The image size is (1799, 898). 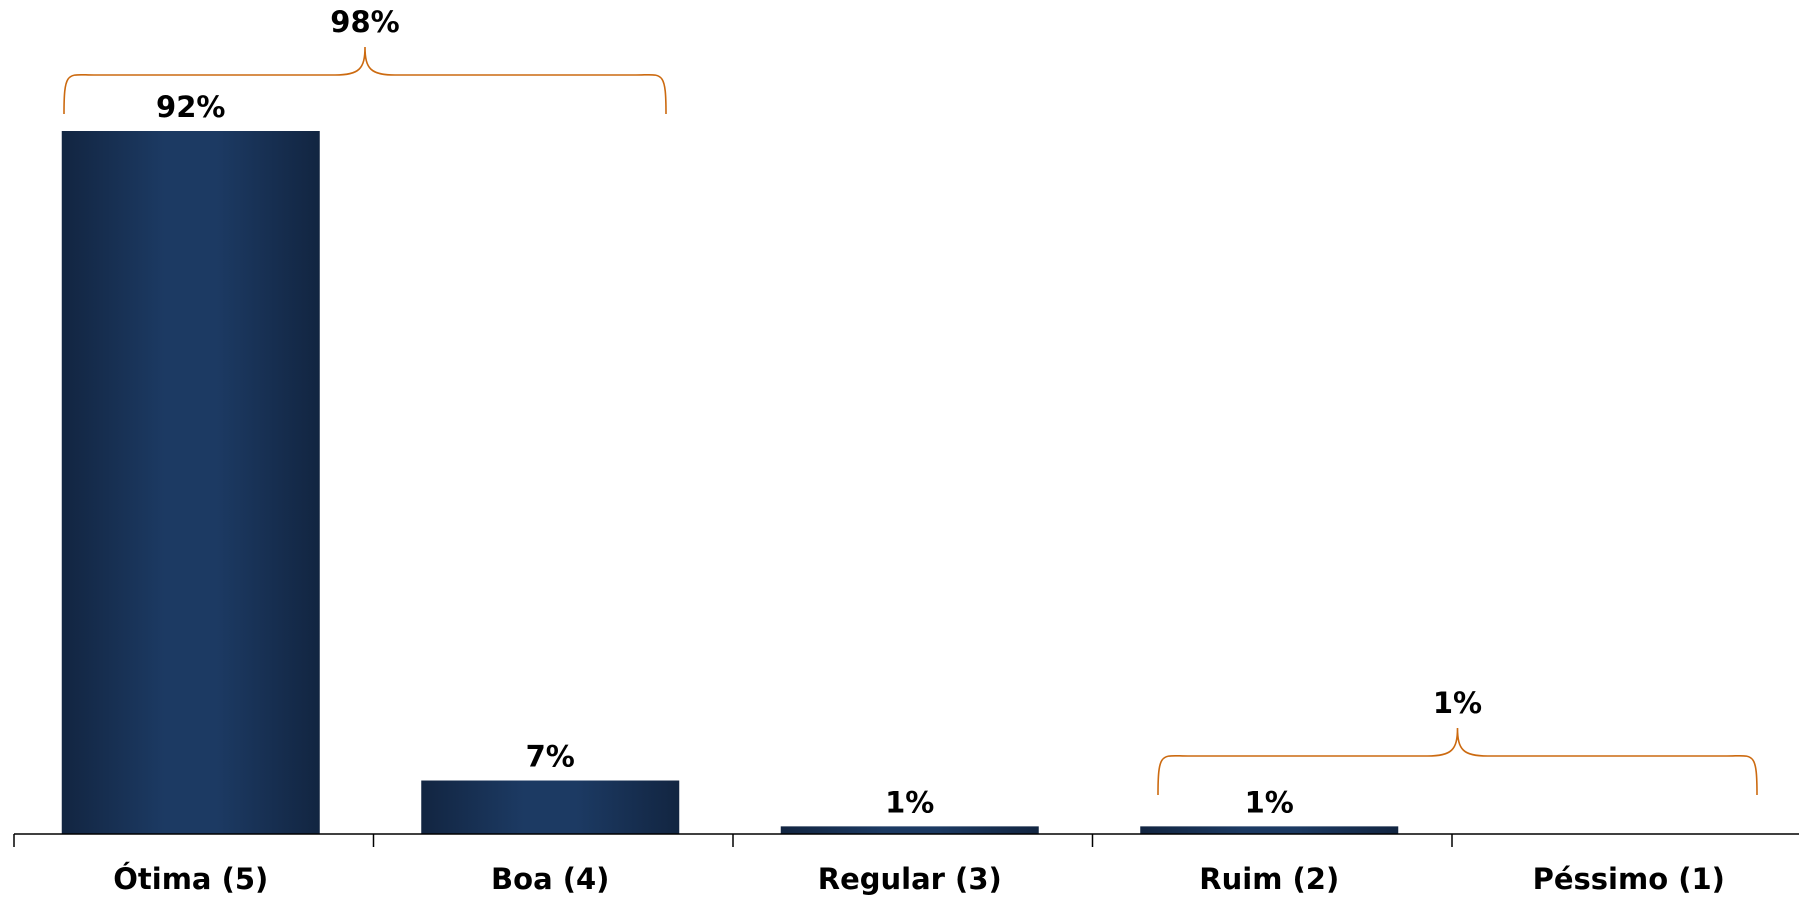 I want to click on x-tick-label-2: Regular (3), so click(x=910, y=879).